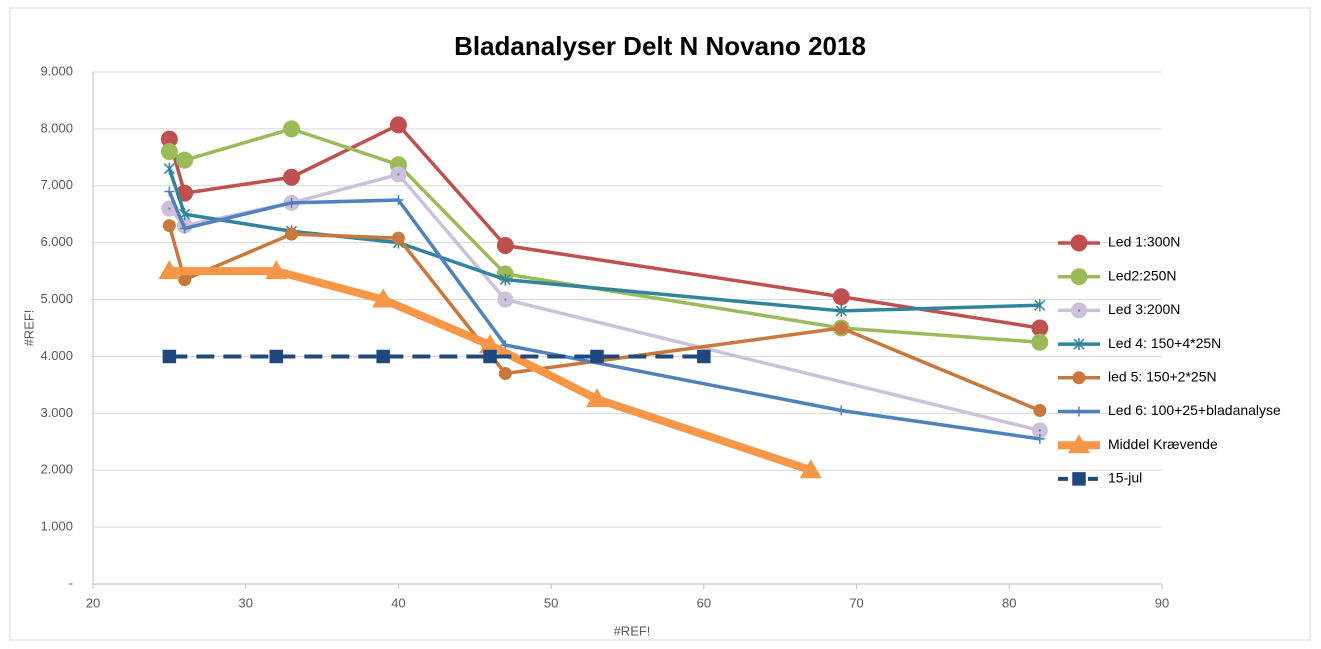  What do you see at coordinates (1163, 444) in the screenshot?
I see `legend-label: Middel Krævende` at bounding box center [1163, 444].